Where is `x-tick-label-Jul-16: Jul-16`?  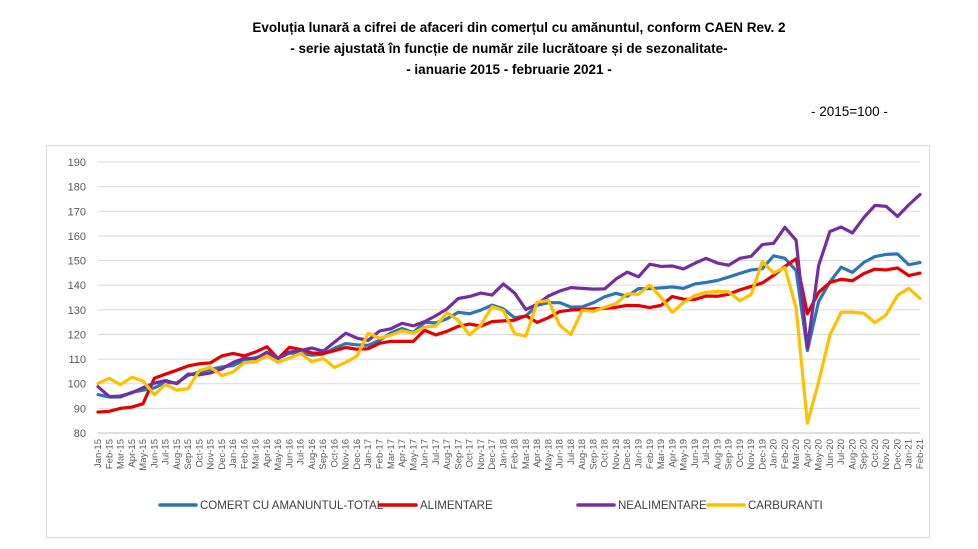 x-tick-label-Jul-16: Jul-16 is located at coordinates (301, 452).